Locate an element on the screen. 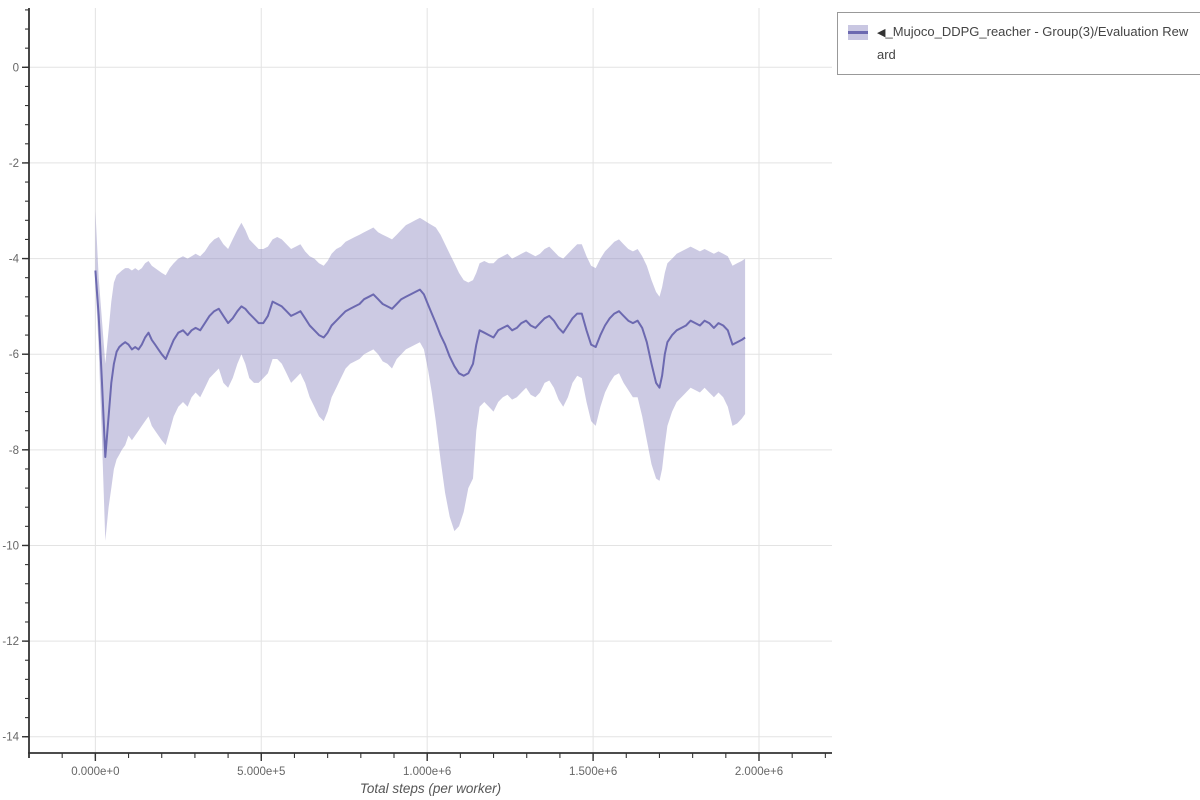  y-tick-label: -10 is located at coordinates (10, 546).